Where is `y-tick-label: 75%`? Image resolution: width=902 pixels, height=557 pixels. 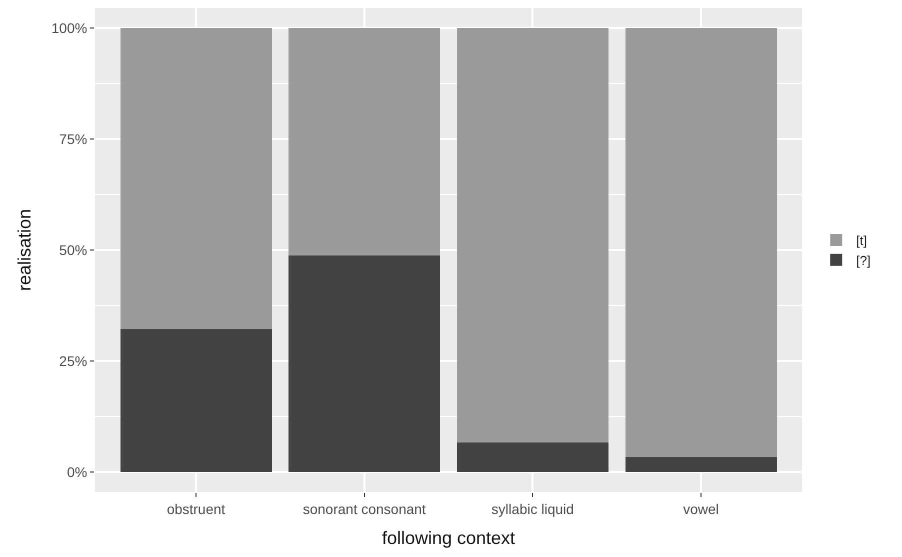
y-tick-label: 75% is located at coordinates (73, 138).